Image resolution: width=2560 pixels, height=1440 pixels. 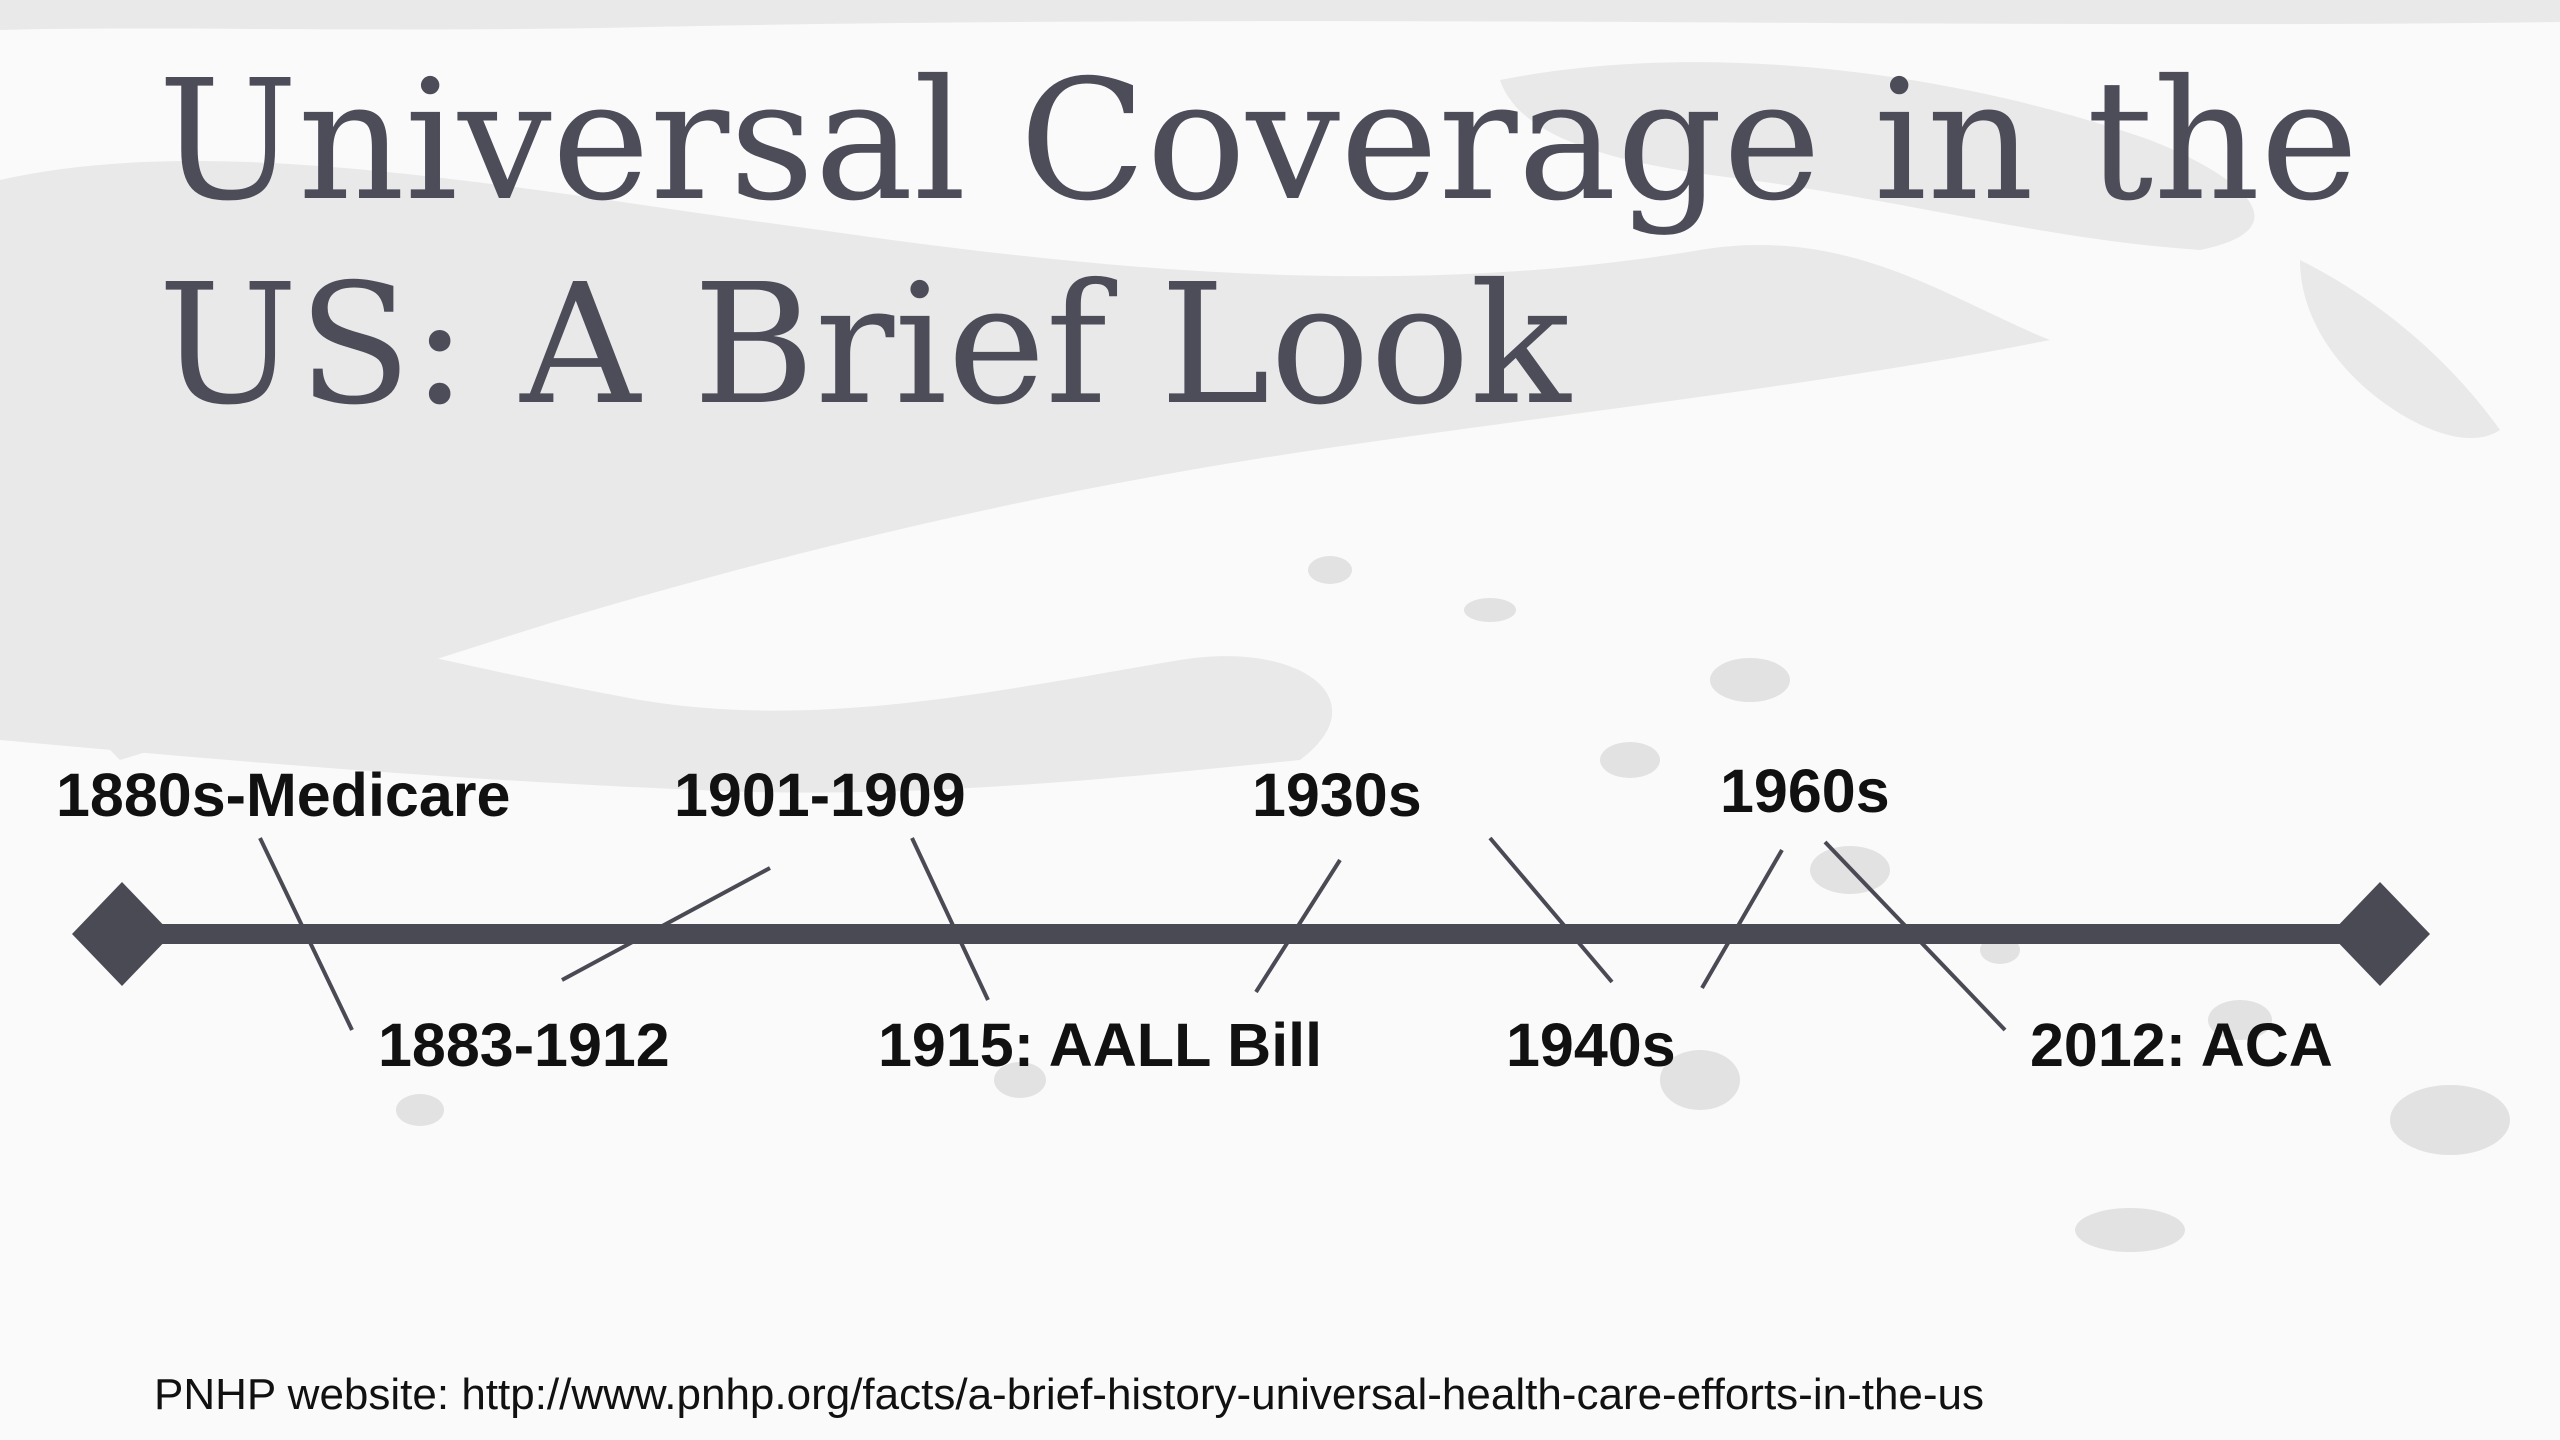 What do you see at coordinates (864, 345) in the screenshot?
I see `title-line-2: US: A Brief Look` at bounding box center [864, 345].